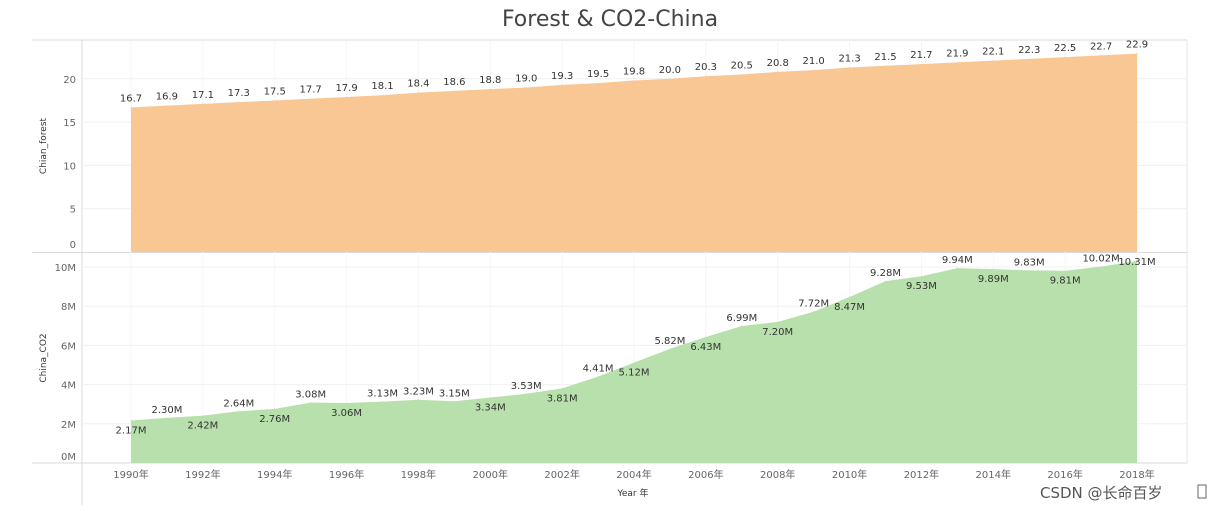 Image resolution: width=1223 pixels, height=511 pixels. I want to click on watermark-glyph-box, so click(1202, 491).